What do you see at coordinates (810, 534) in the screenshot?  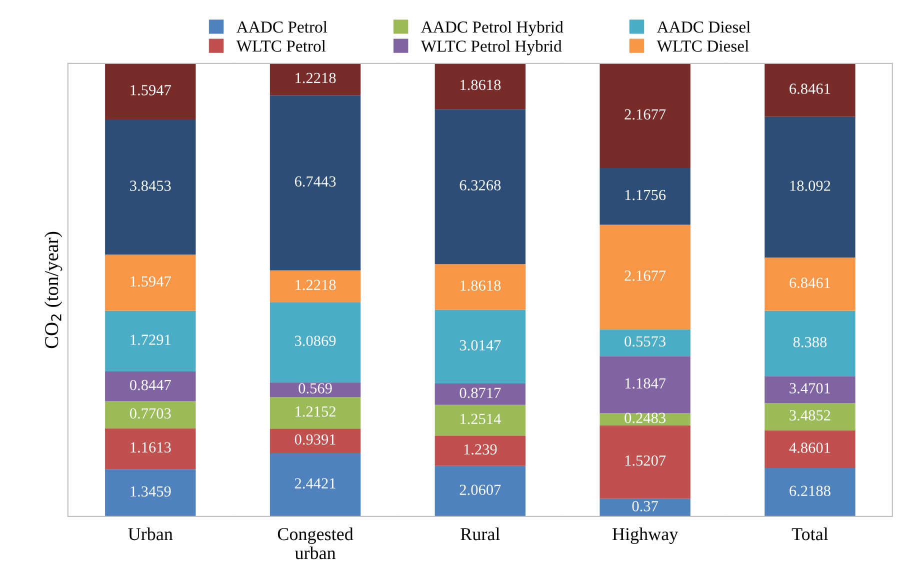 I see `x-tick-label: Total` at bounding box center [810, 534].